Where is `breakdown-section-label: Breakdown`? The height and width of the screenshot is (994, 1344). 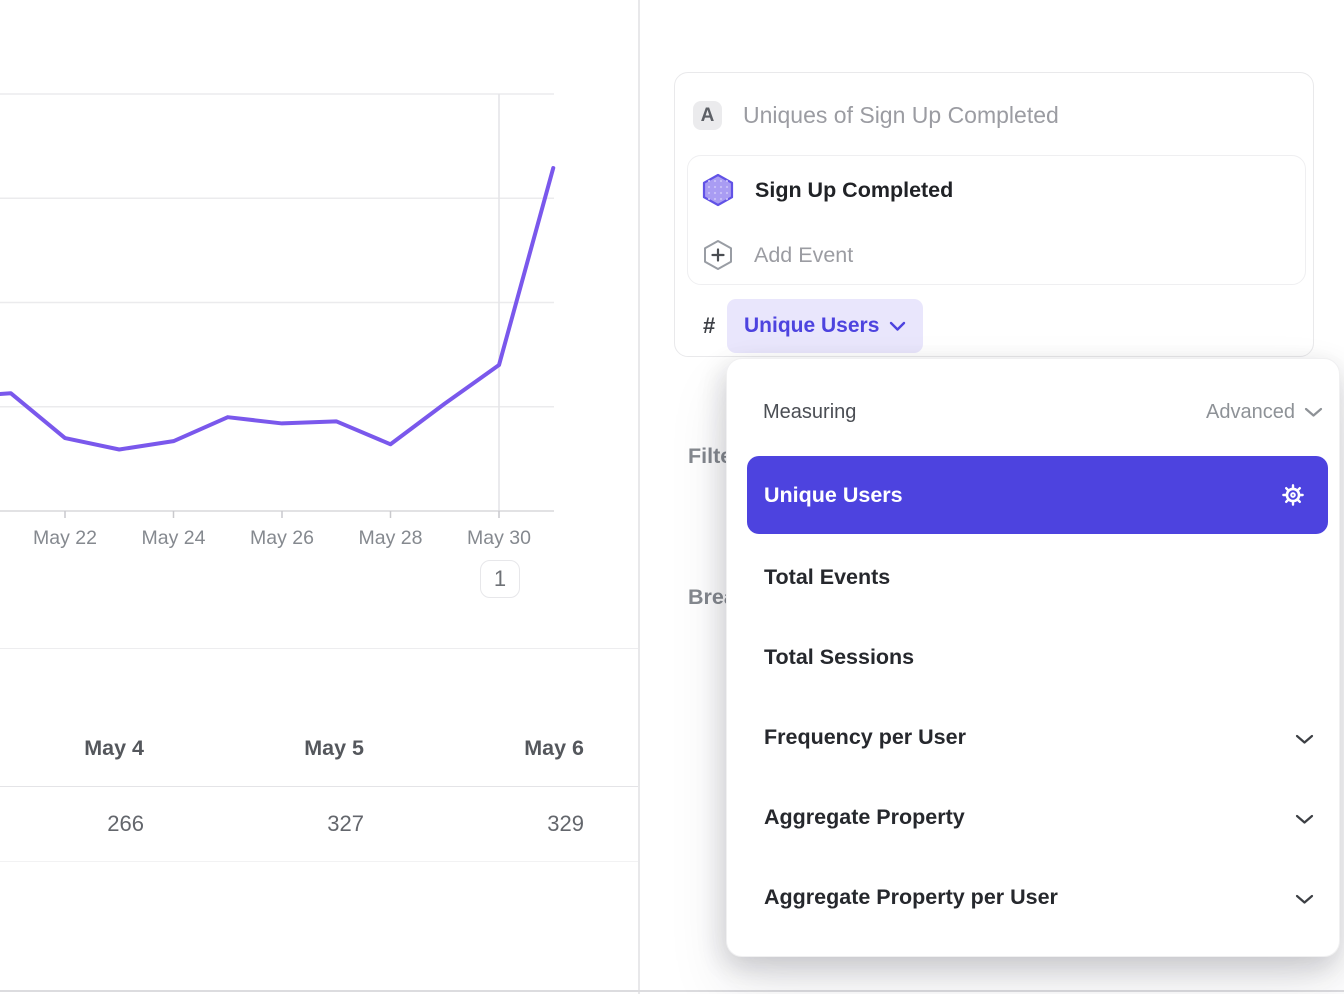 breakdown-section-label: Breakdown is located at coordinates (708, 597).